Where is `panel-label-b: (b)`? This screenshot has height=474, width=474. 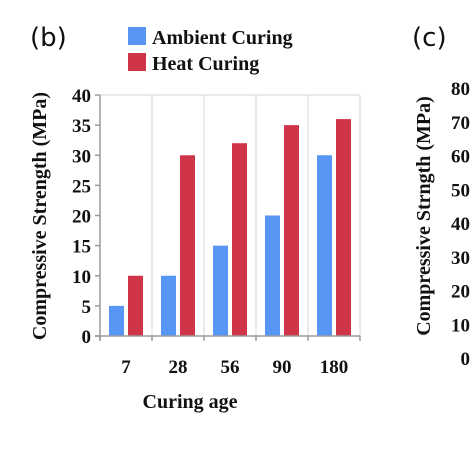
panel-label-b: (b) is located at coordinates (48, 38).